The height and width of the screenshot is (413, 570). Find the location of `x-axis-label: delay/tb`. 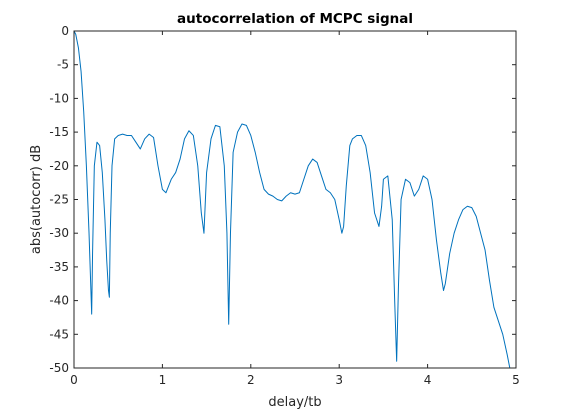

x-axis-label: delay/tb is located at coordinates (294, 402).